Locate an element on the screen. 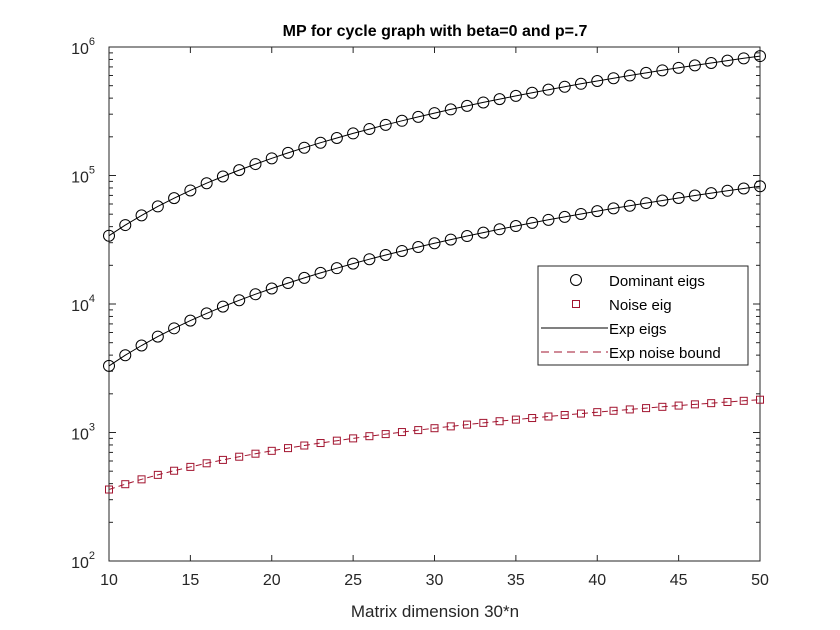  x-tick-label: 15 is located at coordinates (190, 580).